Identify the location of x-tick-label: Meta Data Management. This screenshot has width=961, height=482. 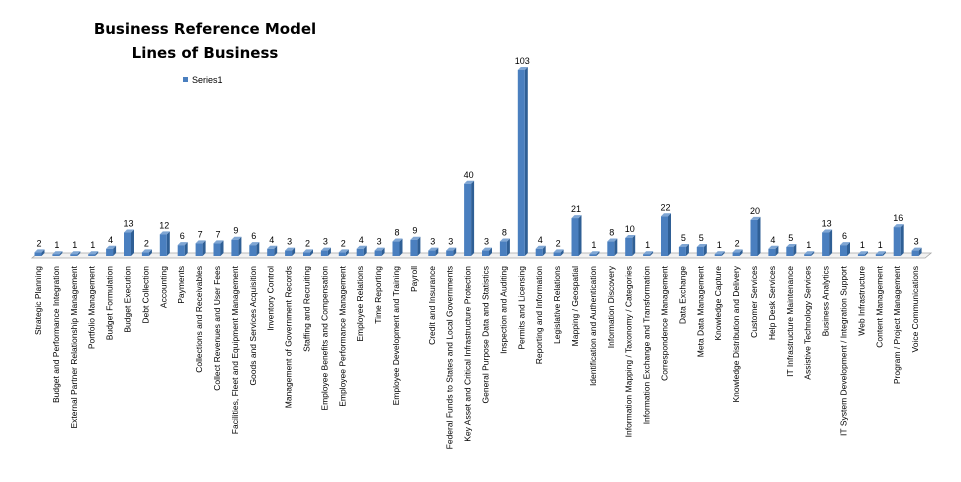
(700, 311).